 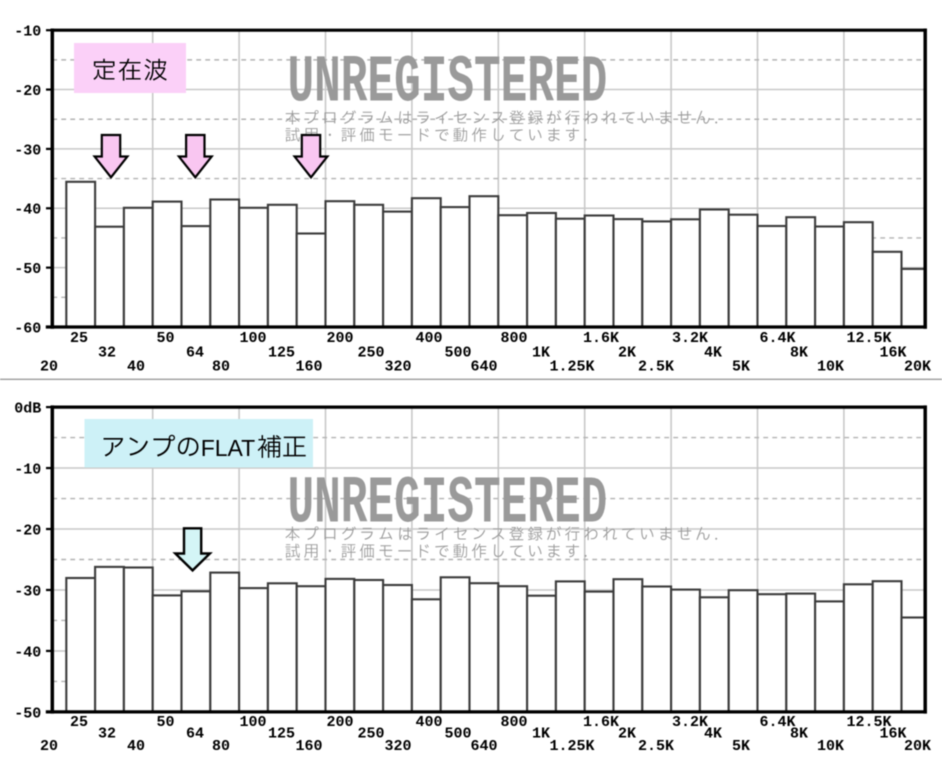 What do you see at coordinates (228, 448) in the screenshot?
I see `svg-text: FLAT` at bounding box center [228, 448].